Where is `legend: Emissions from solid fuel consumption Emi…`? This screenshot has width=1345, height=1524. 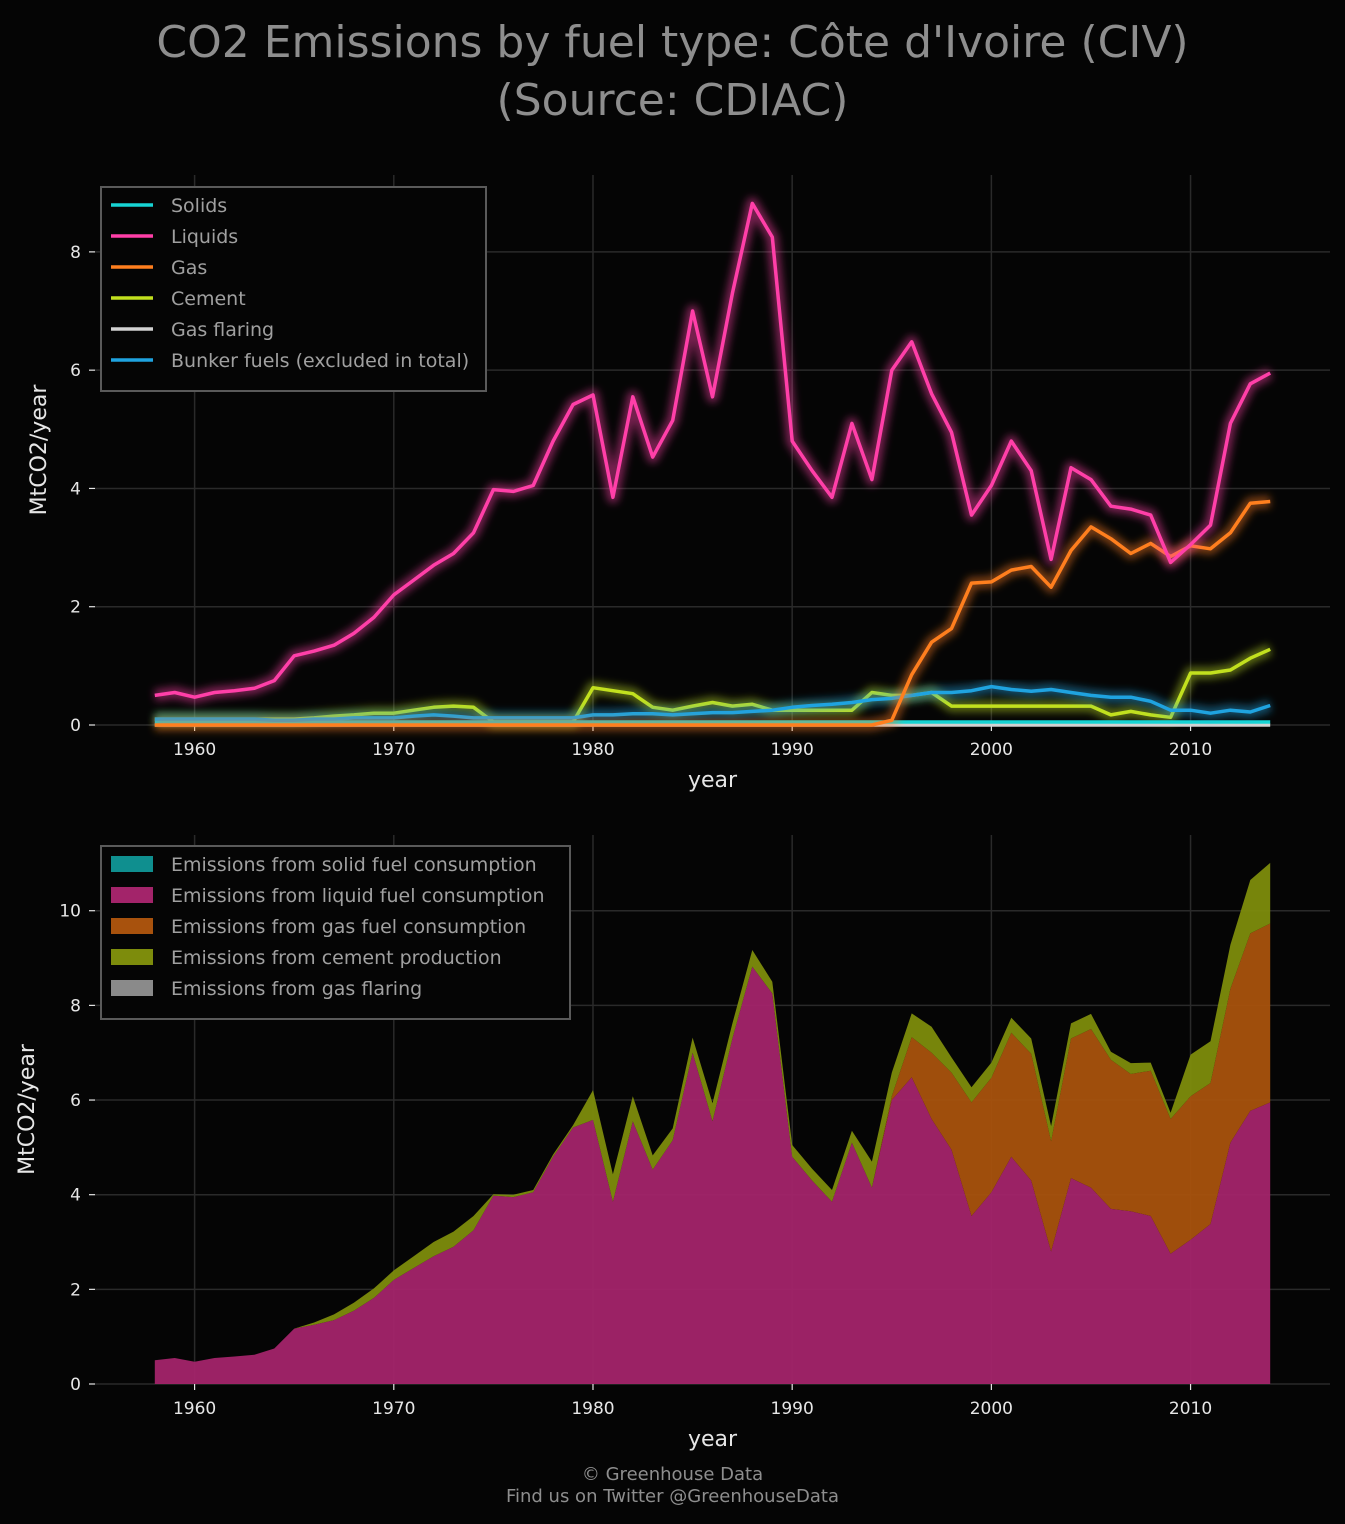 legend: Emissions from solid fuel consumption Emi… is located at coordinates (335, 932).